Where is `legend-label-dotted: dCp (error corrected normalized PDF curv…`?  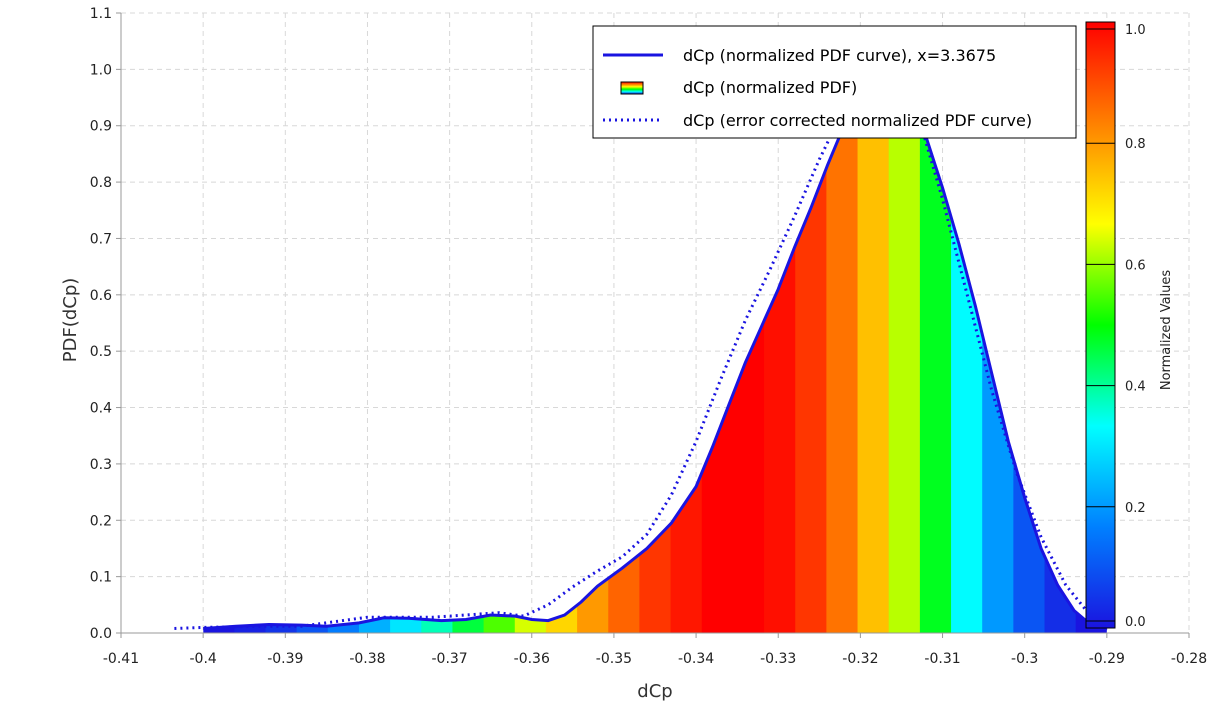
legend-label-dotted: dCp (error corrected normalized PDF curv… is located at coordinates (857, 120).